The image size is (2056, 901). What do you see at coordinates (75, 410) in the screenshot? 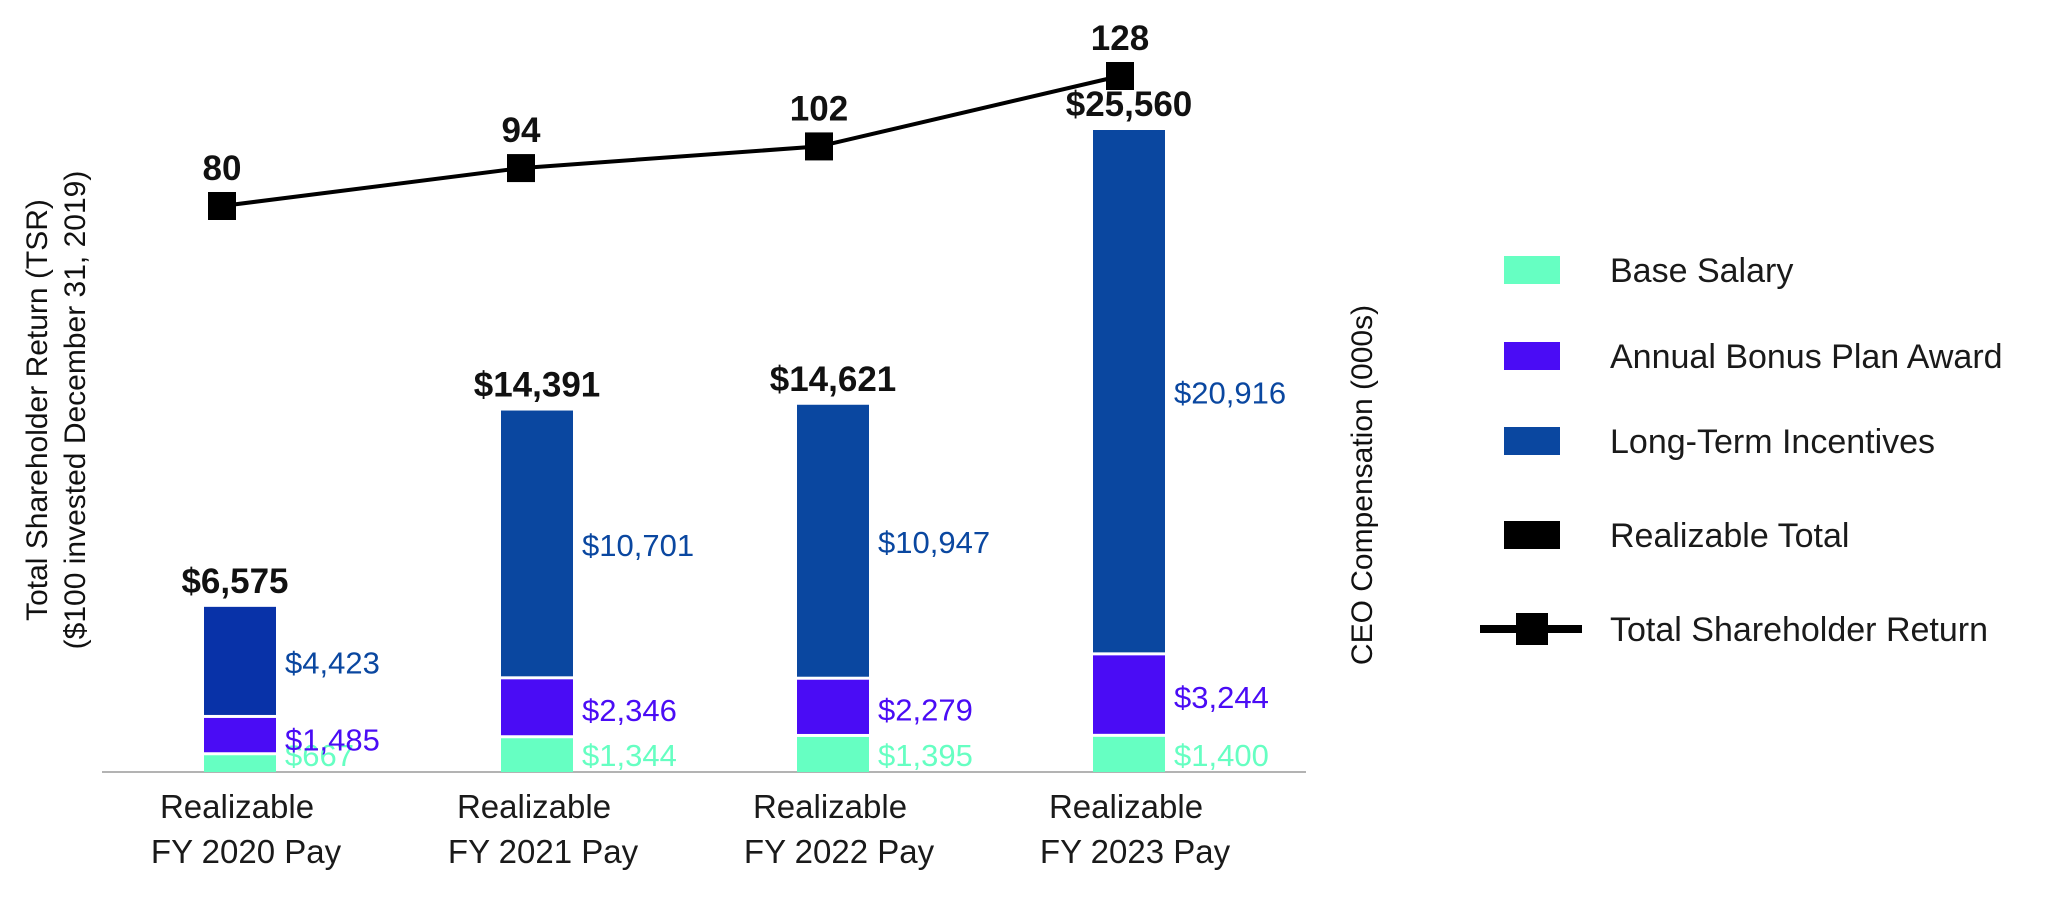
I see `left-axis-title-line-2: ($100 invested December 31, 2019)` at bounding box center [75, 410].